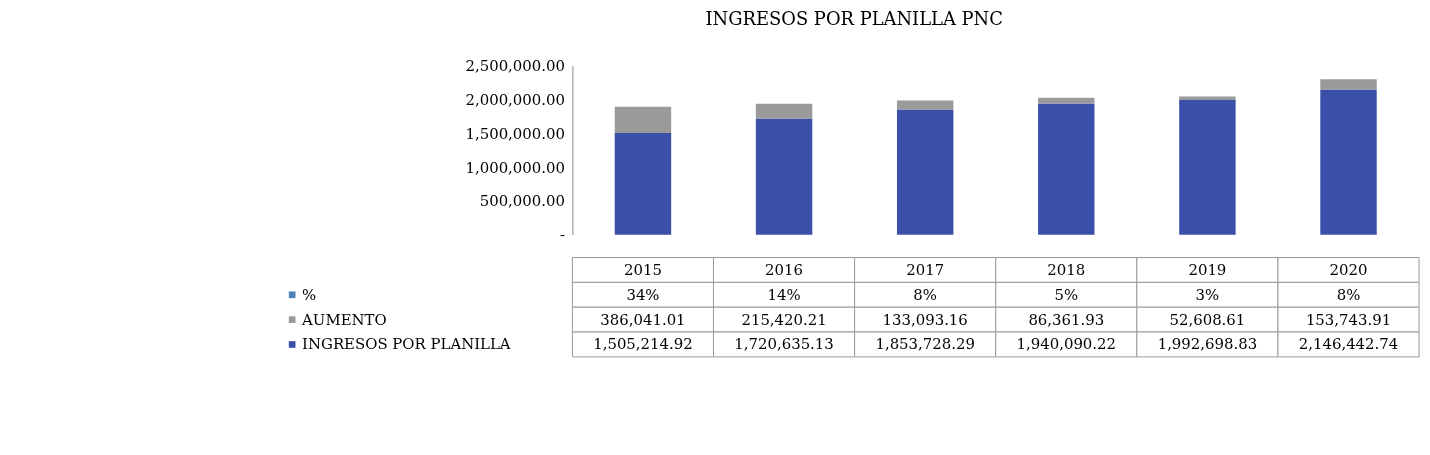  What do you see at coordinates (515, 66) in the screenshot?
I see `y-tick-label: 2,500,000.00` at bounding box center [515, 66].